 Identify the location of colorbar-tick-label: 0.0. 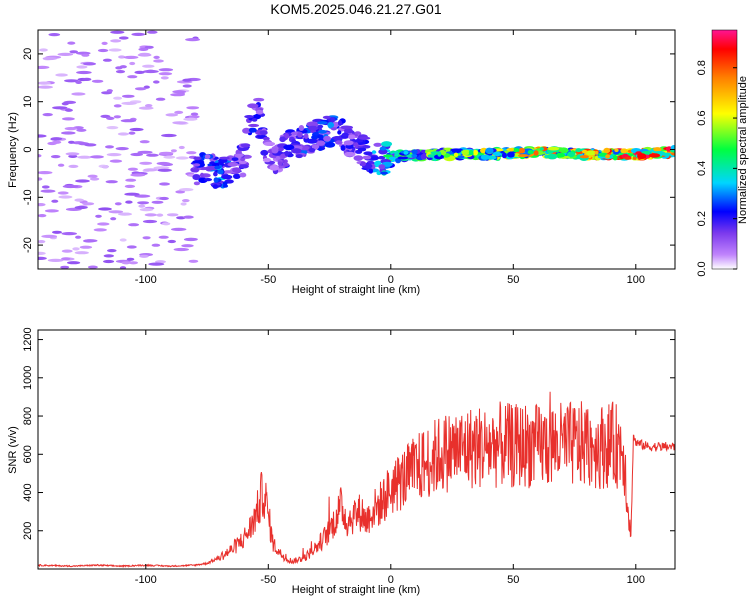
(702, 268).